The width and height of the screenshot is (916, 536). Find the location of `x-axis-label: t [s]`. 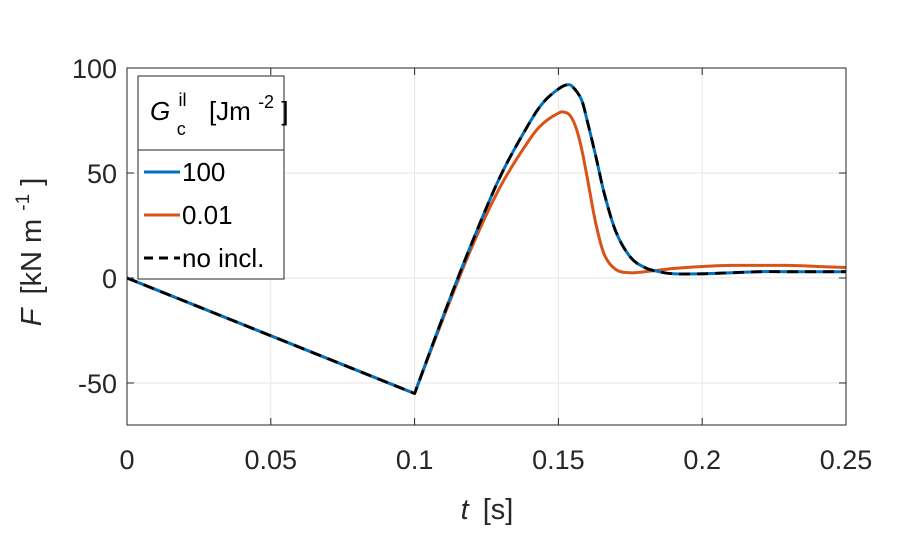

x-axis-label: t [s] is located at coordinates (487, 510).